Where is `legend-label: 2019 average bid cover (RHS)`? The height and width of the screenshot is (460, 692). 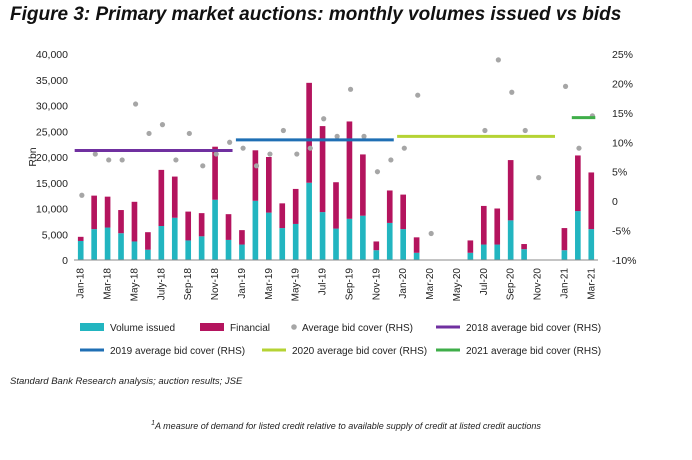 legend-label: 2019 average bid cover (RHS) is located at coordinates (177, 351).